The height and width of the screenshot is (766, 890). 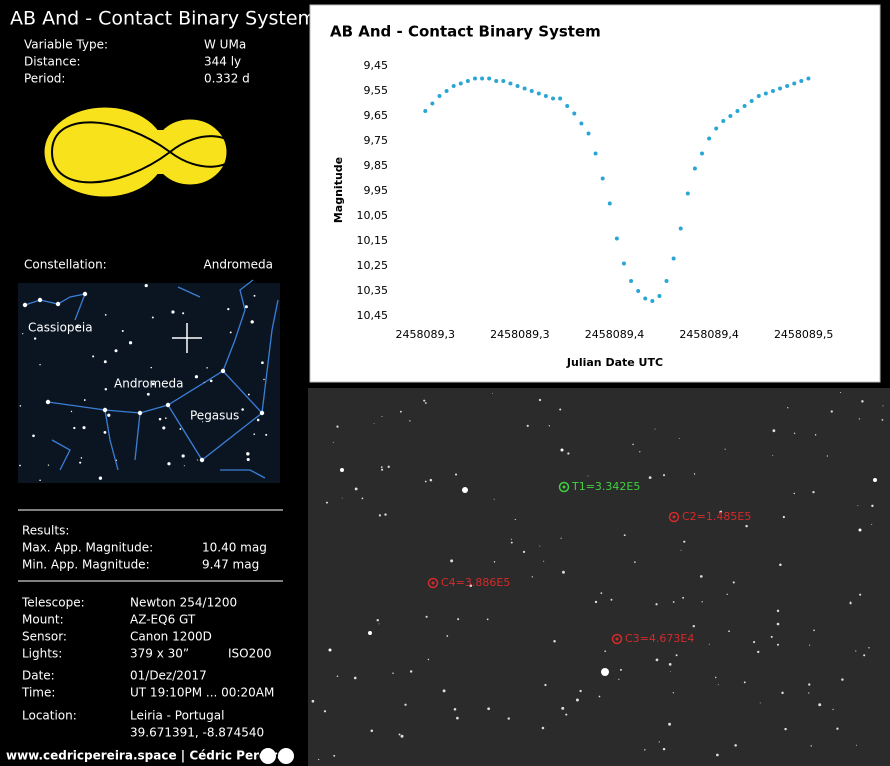 What do you see at coordinates (225, 45) in the screenshot?
I see `info-value: W UMa` at bounding box center [225, 45].